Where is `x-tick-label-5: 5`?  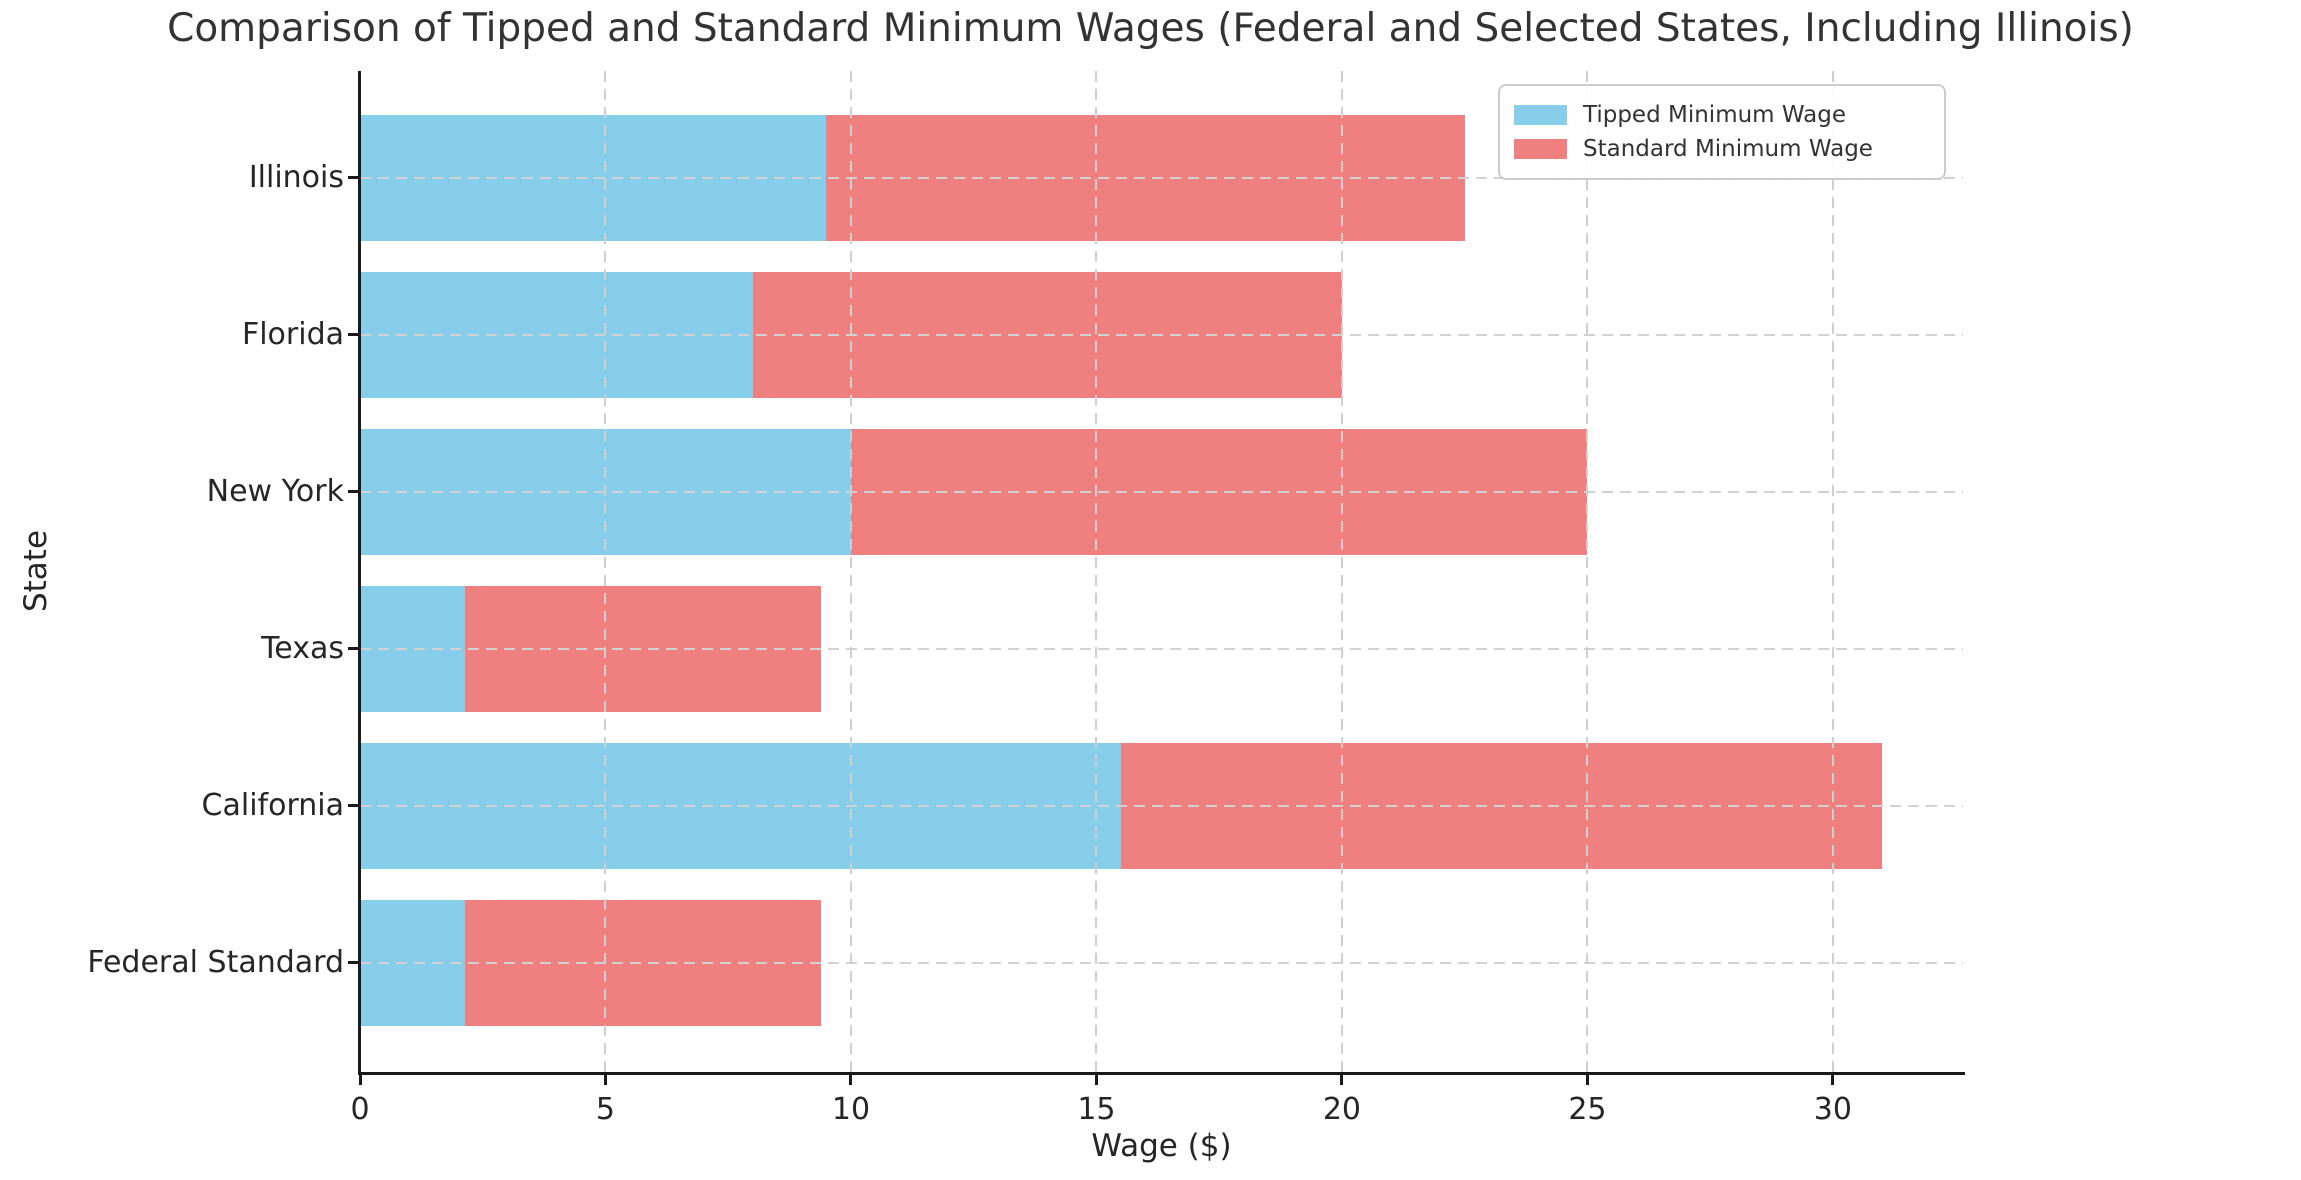 x-tick-label-5: 5 is located at coordinates (605, 1109).